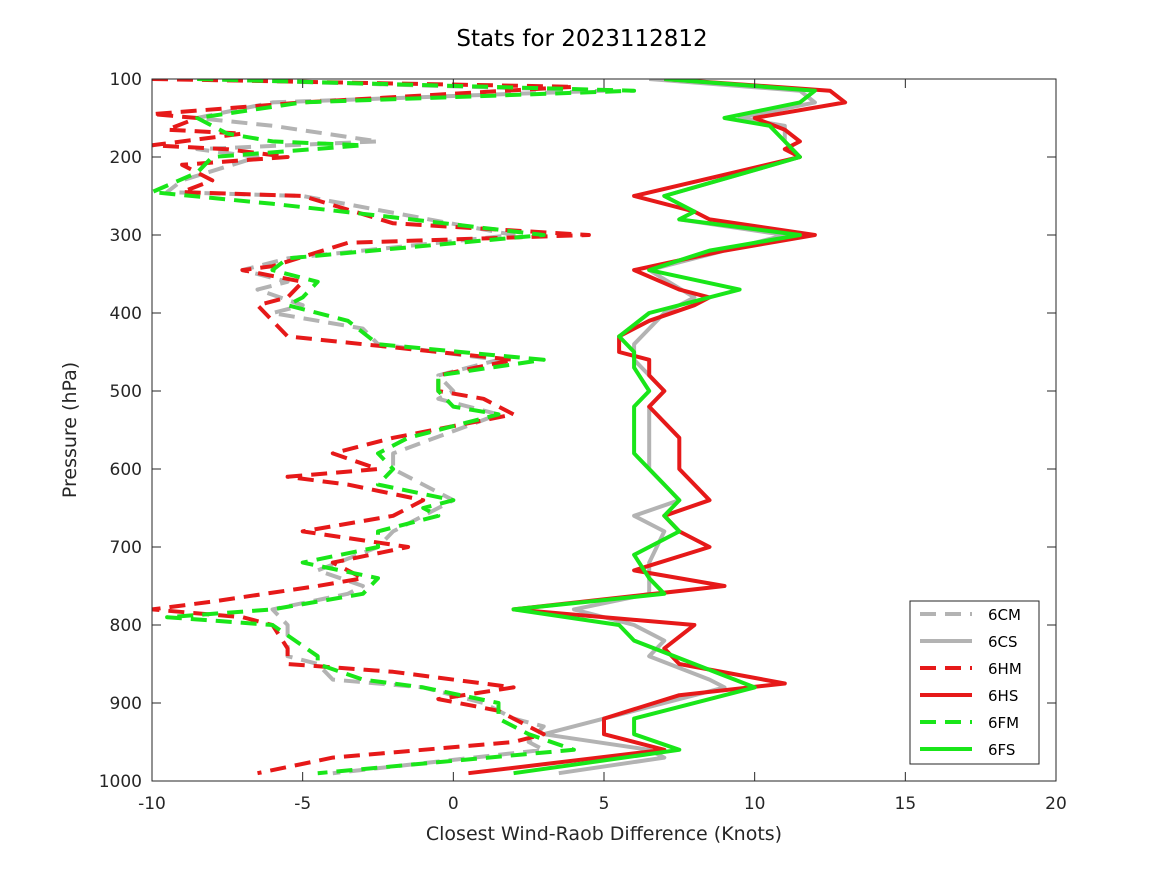 This screenshot has width=1167, height=875. I want to click on y-tick-label: 200, so click(126, 158).